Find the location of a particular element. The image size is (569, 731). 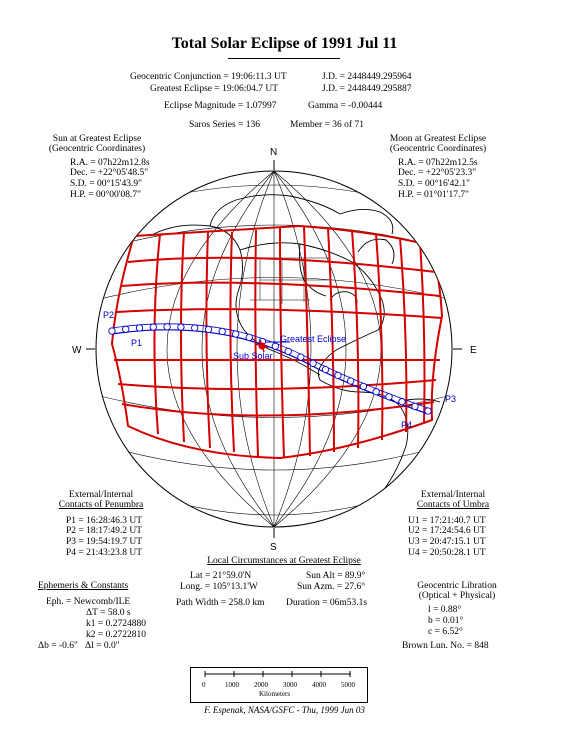

libration-c: c = 6.52° is located at coordinates (445, 632).